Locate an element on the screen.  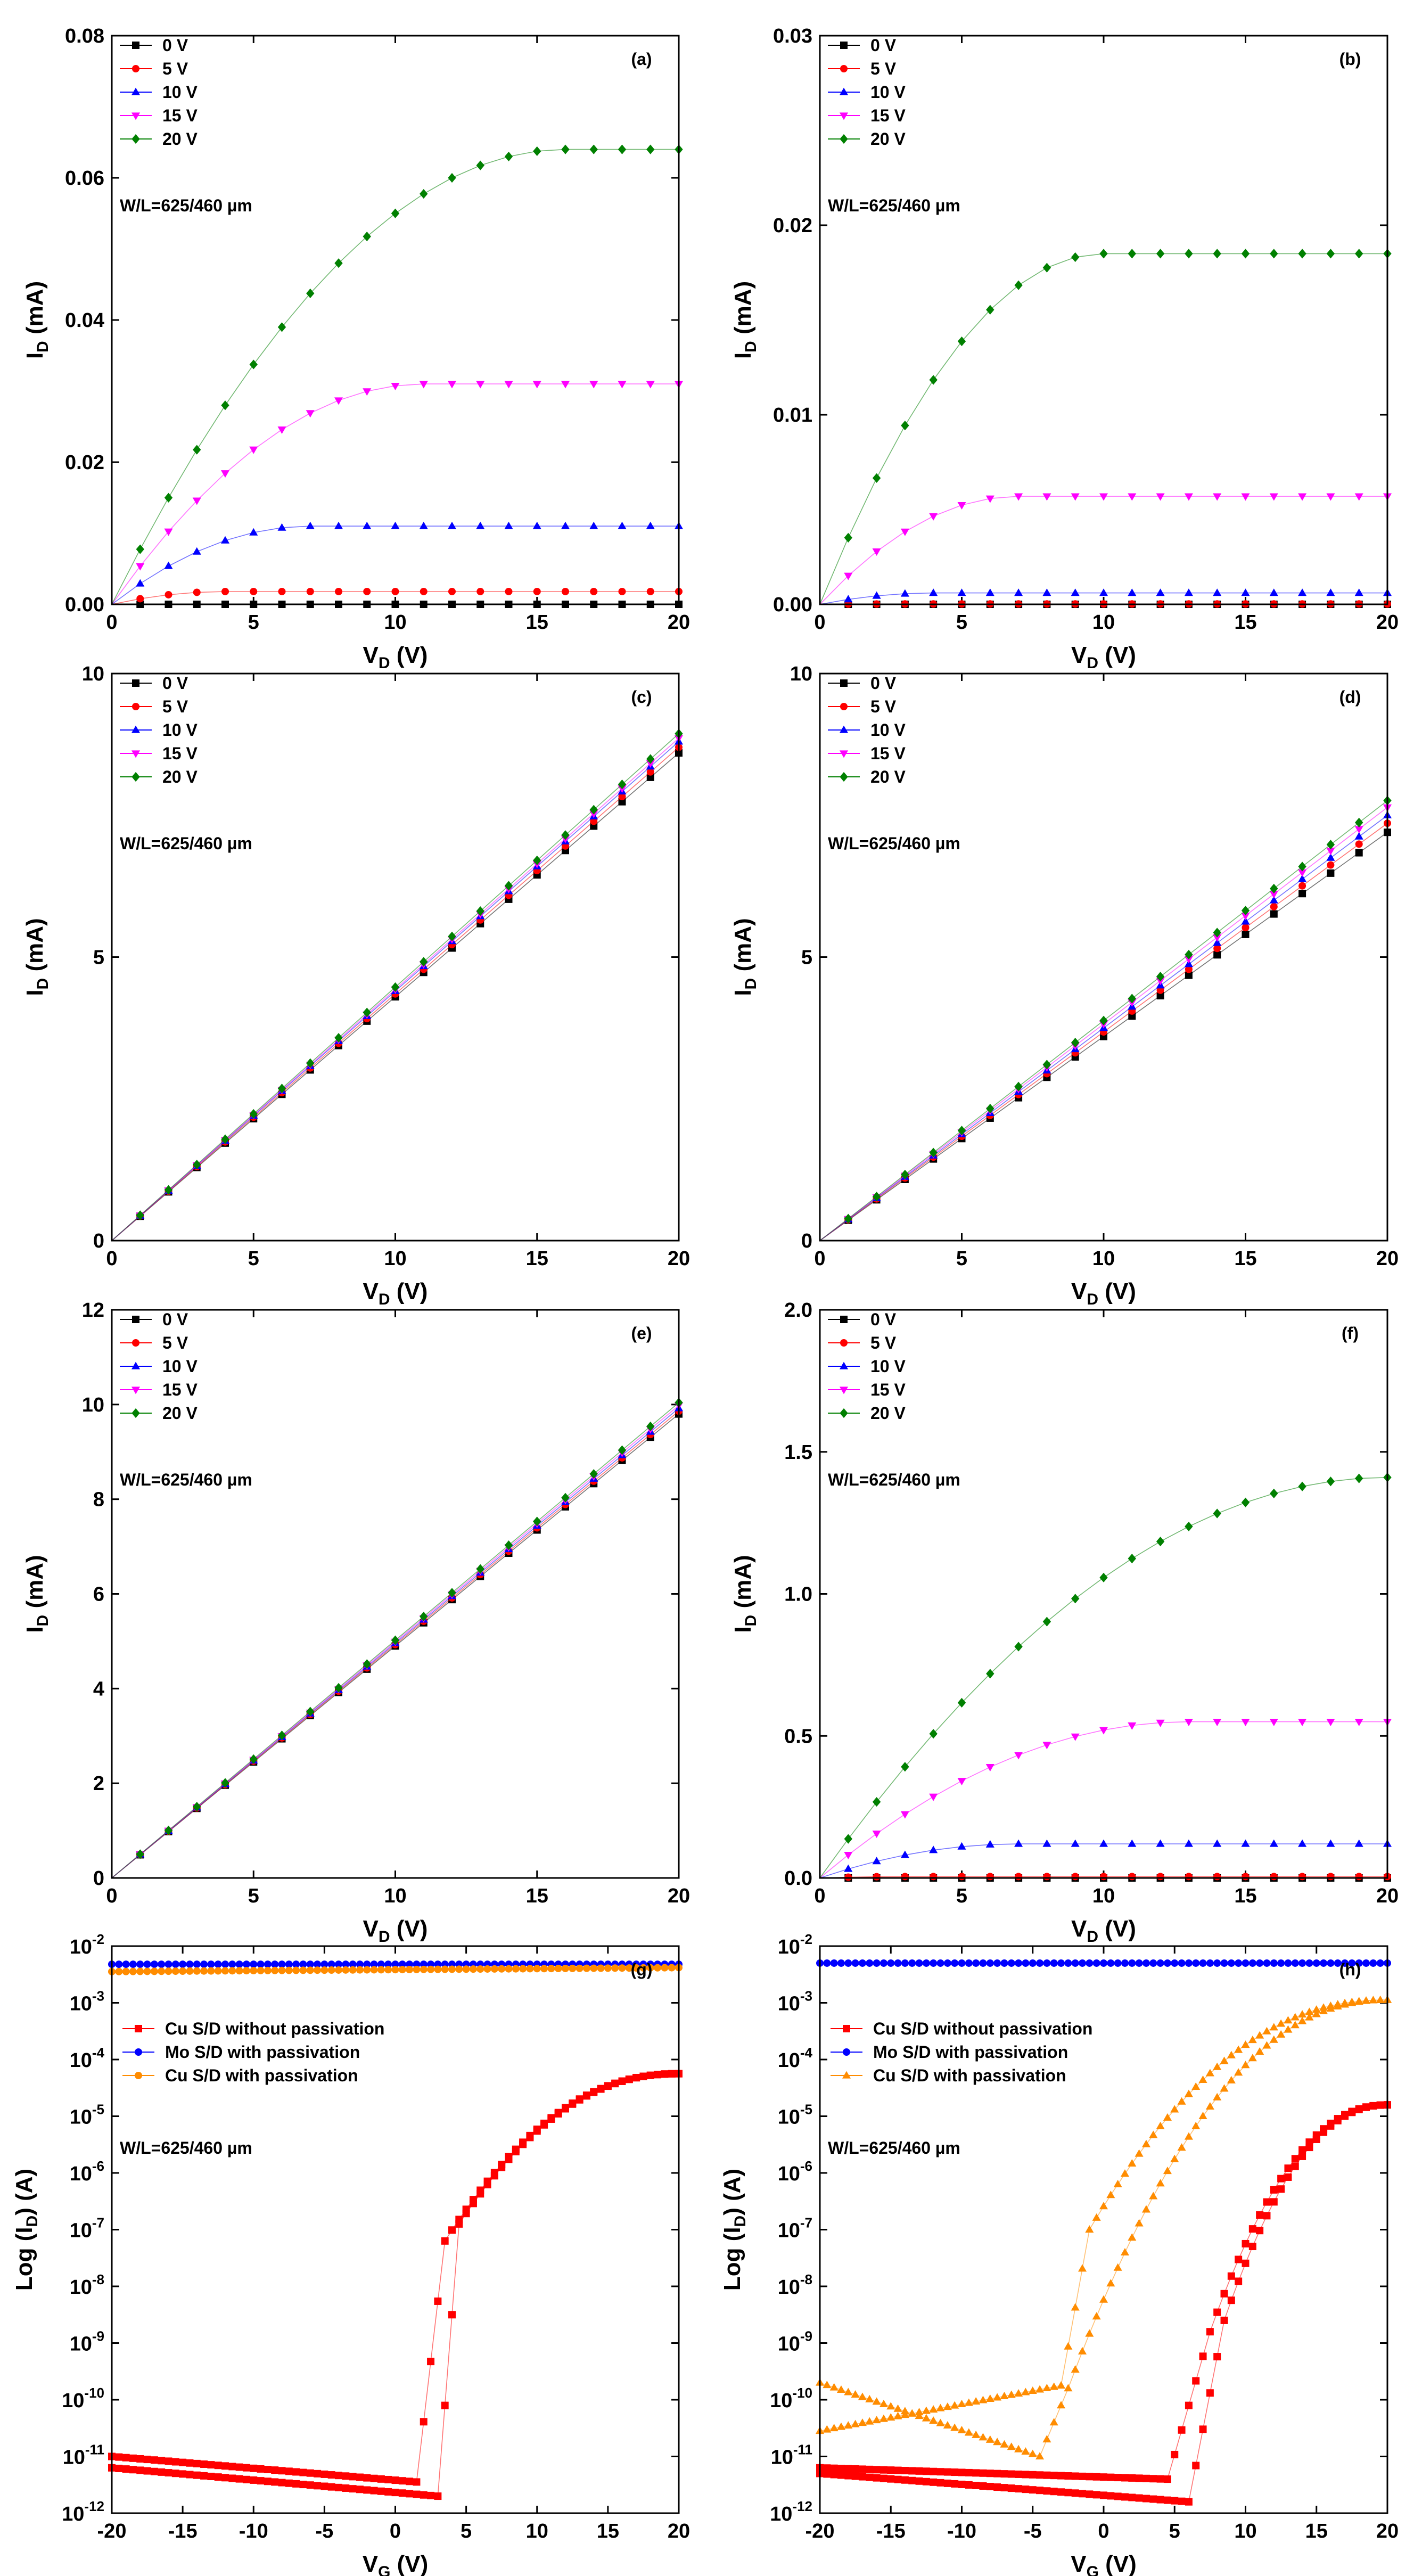
x-tick-label: 0 is located at coordinates (1103, 2531).